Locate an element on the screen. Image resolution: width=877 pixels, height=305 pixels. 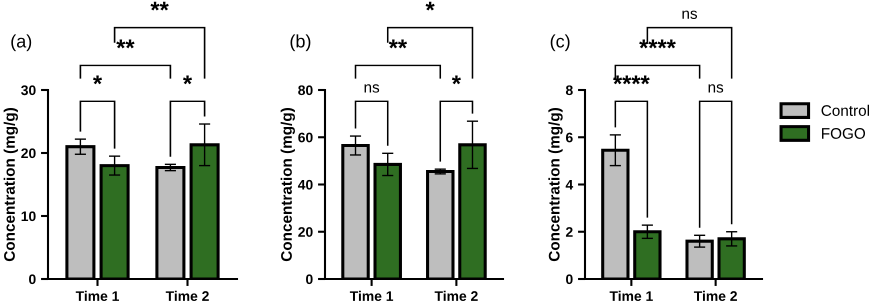
chart-title: (c) is located at coordinates (560, 43).